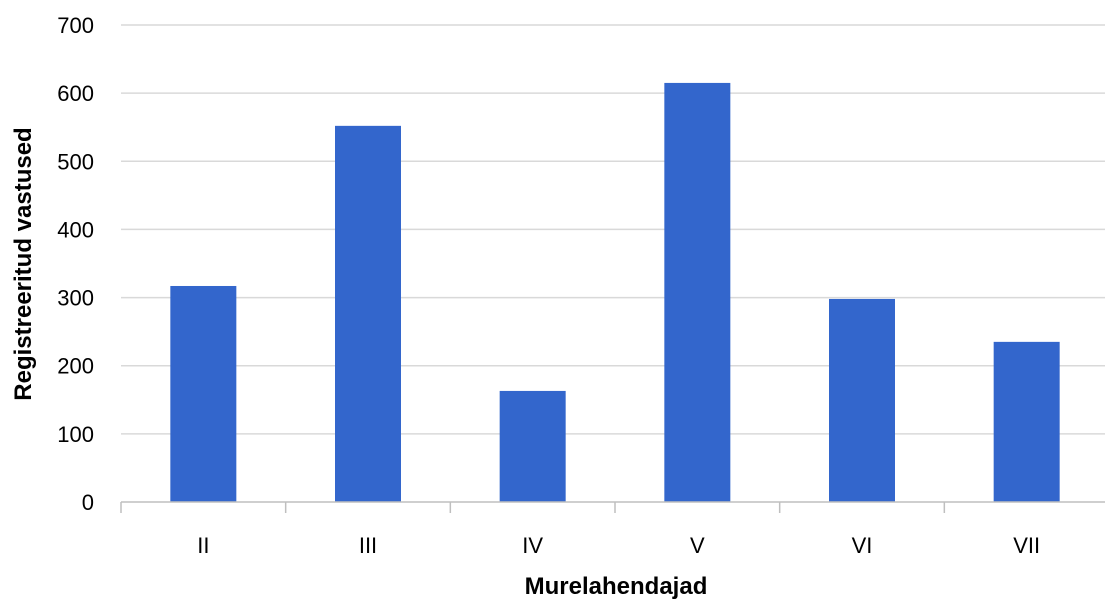 This screenshot has height=603, width=1105. Describe the element at coordinates (532, 446) in the screenshot. I see `bar-iv` at that location.